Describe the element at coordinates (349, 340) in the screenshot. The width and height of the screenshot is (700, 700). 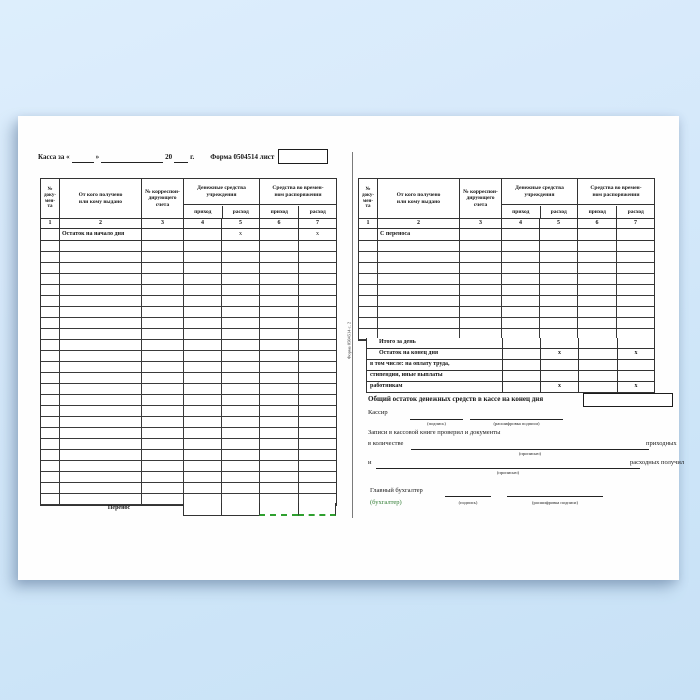
I see `vertical-form-code: Форма 0504514 с. 2` at that location.